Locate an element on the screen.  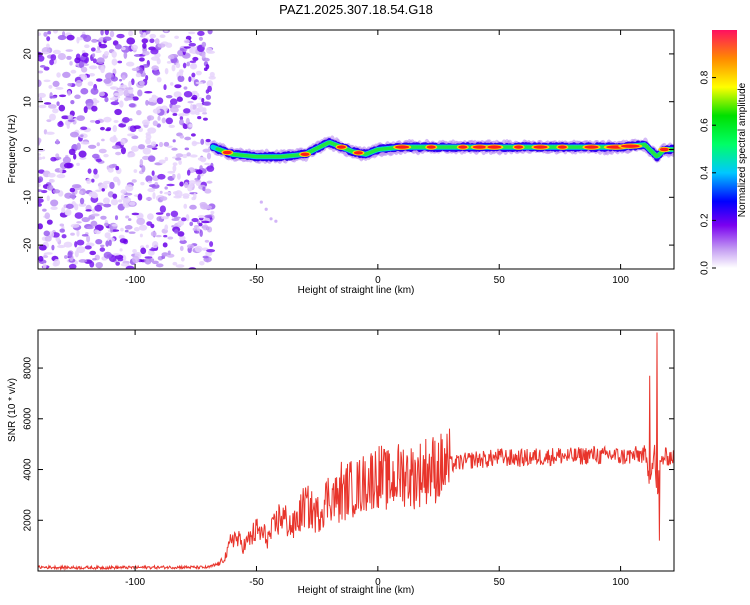
spectrogram-y-tick-label: 20 is located at coordinates (28, 54).